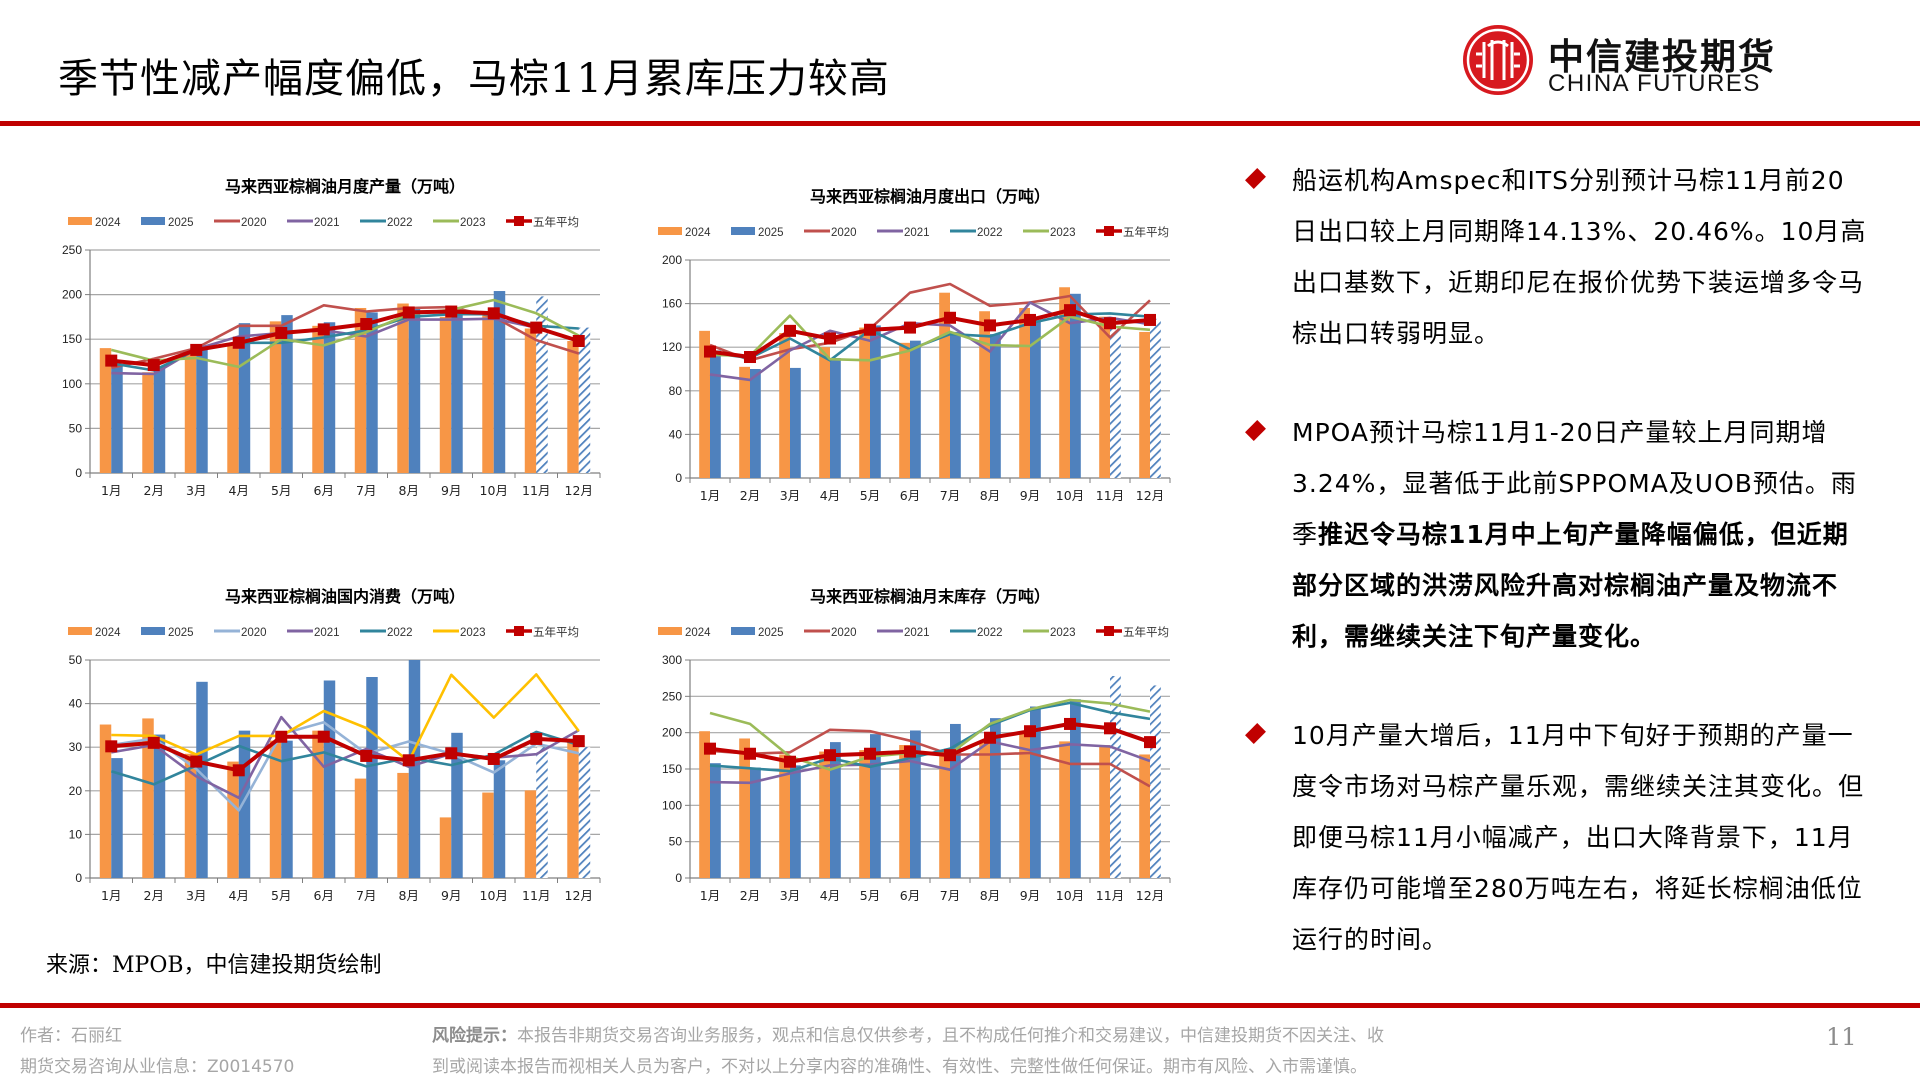 The width and height of the screenshot is (1920, 1080). Describe the element at coordinates (704, 404) in the screenshot. I see `bar-2024-1月` at that location.